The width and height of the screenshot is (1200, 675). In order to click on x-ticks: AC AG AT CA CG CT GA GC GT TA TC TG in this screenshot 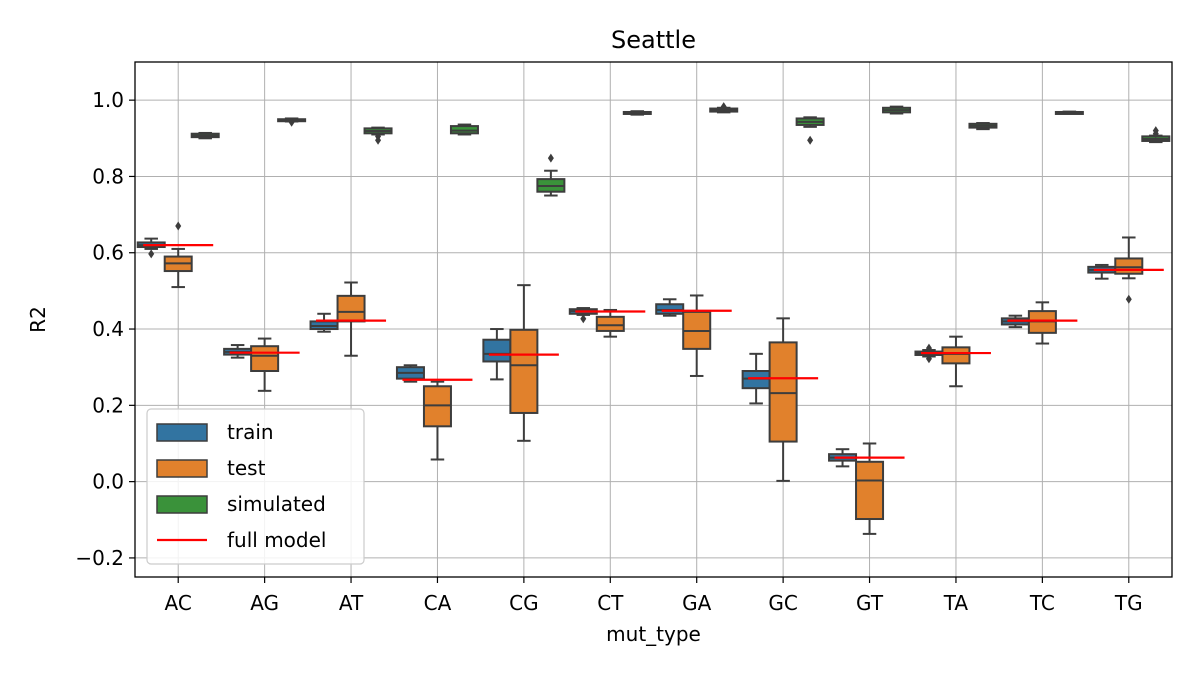, I will do `click(654, 596)`.